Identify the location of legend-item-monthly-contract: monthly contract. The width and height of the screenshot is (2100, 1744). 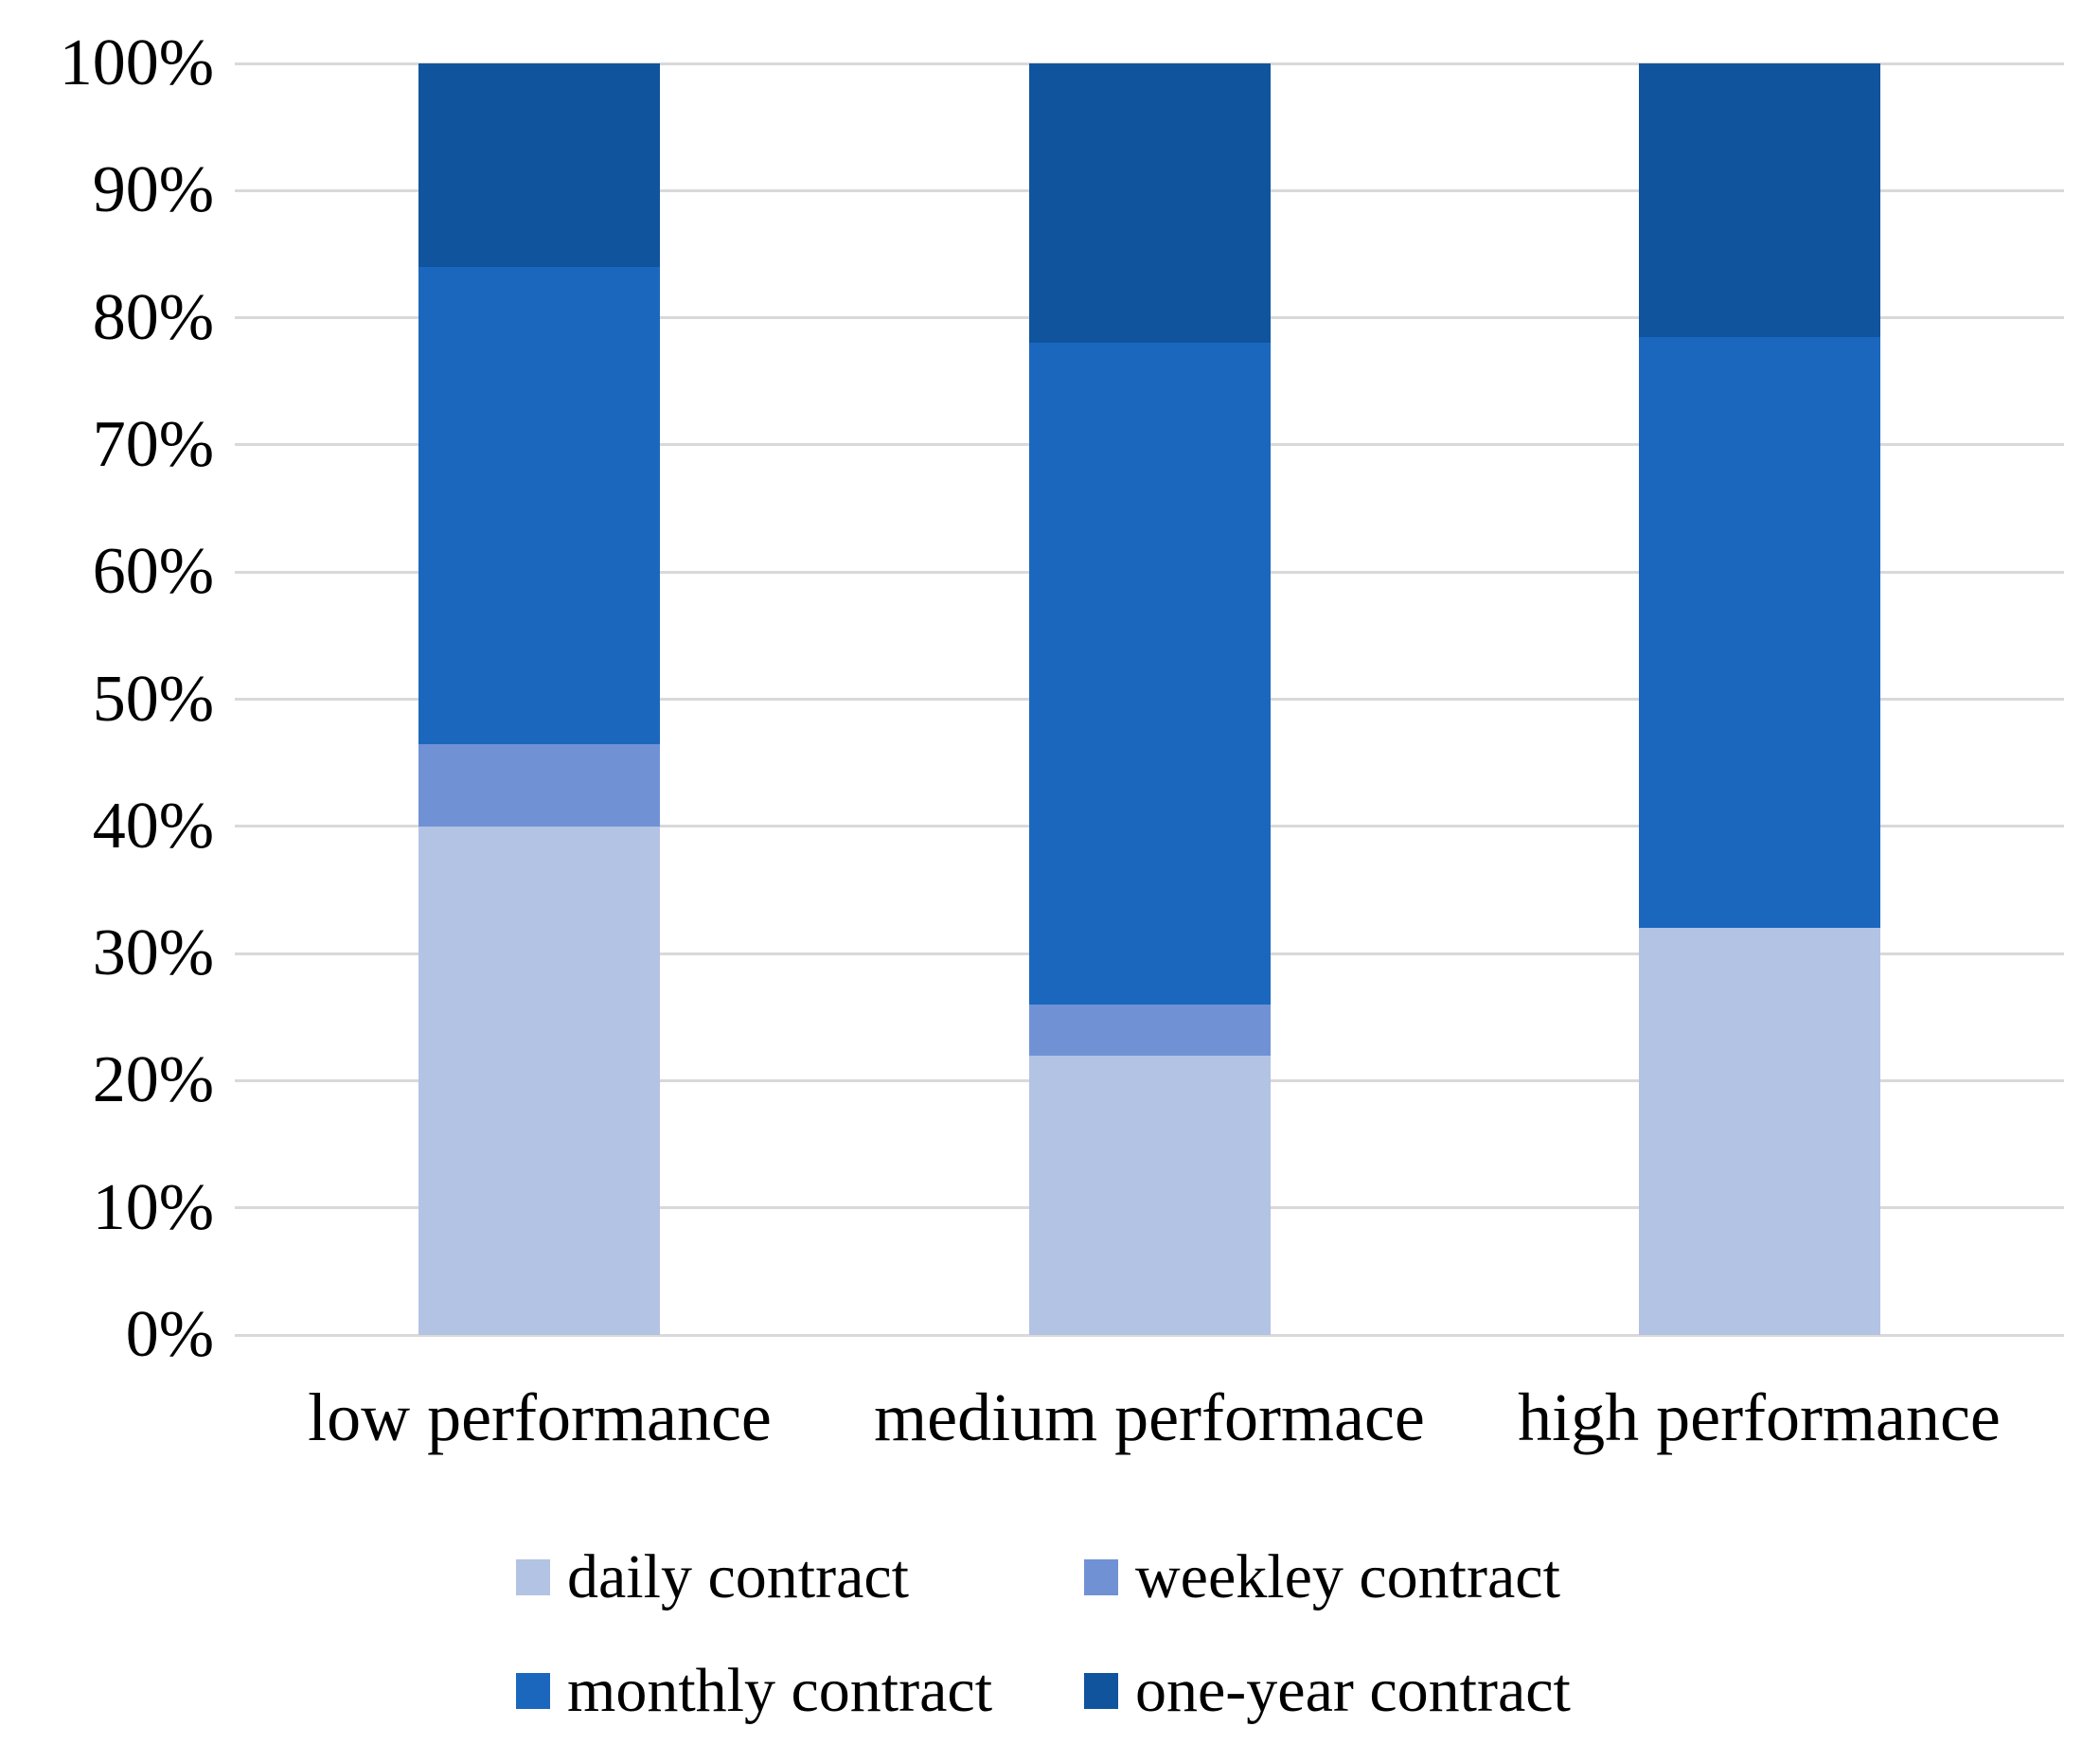
(800, 1691).